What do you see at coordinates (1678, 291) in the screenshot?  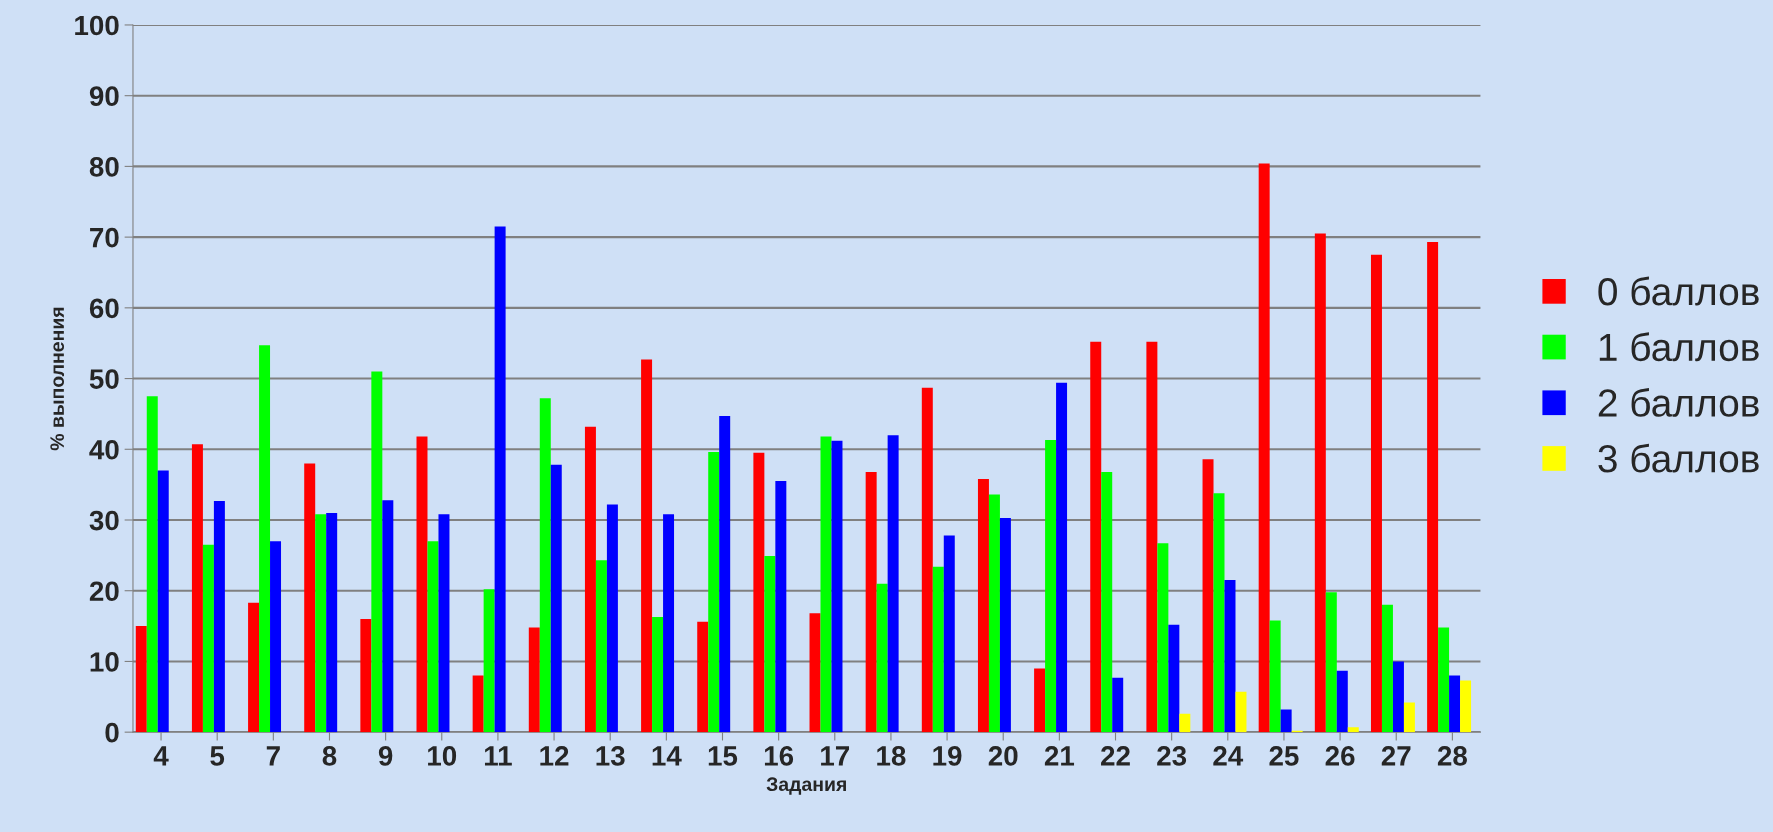 I see `legend-label: 0 баллов` at bounding box center [1678, 291].